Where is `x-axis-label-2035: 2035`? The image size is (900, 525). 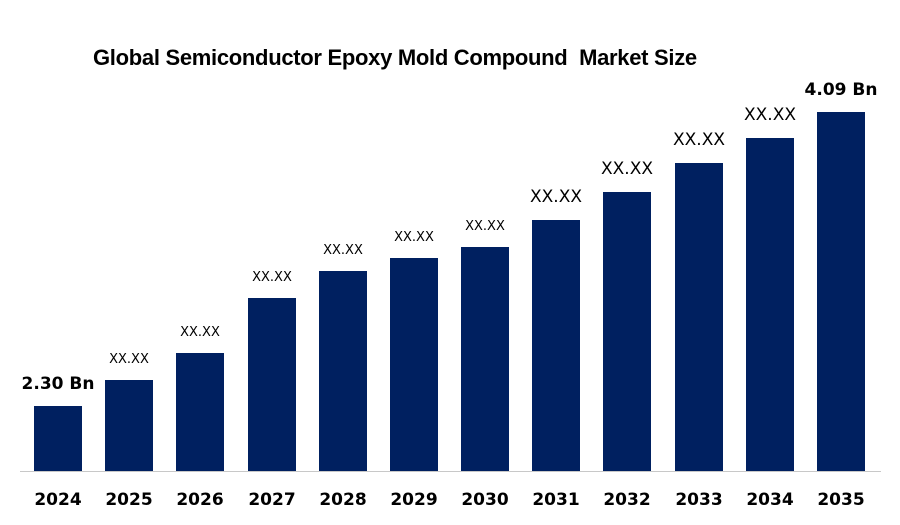 x-axis-label-2035: 2035 is located at coordinates (841, 500).